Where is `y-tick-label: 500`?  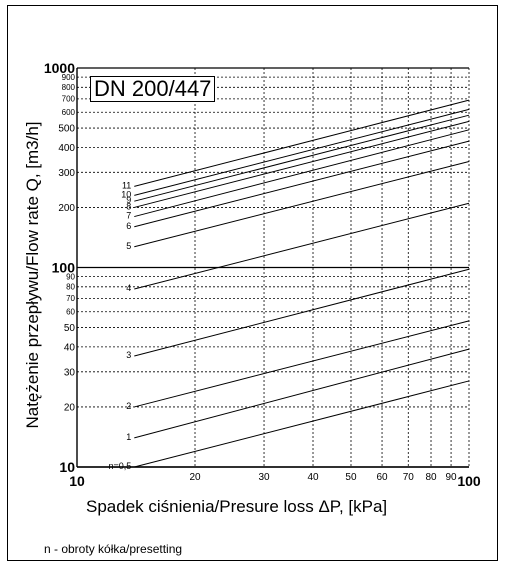 y-tick-label: 500 is located at coordinates (66, 129).